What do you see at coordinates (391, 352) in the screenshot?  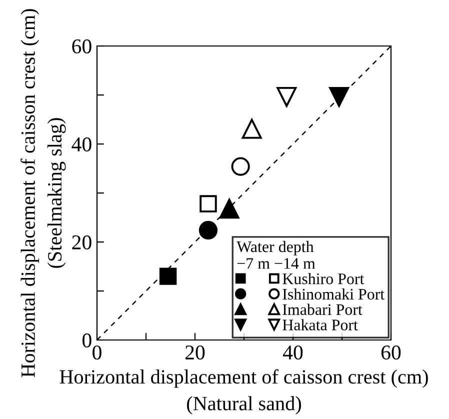 I see `x-tick-label: 60` at bounding box center [391, 352].